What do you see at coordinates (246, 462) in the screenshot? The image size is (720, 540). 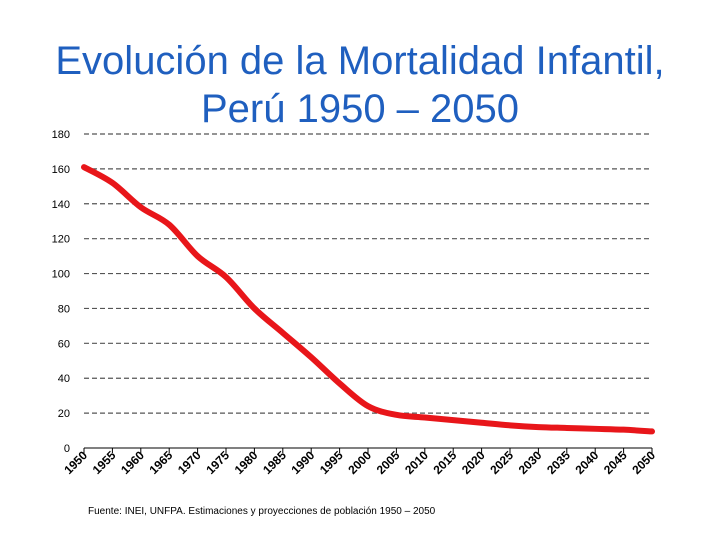 I see `x-tick-label: 1980` at bounding box center [246, 462].